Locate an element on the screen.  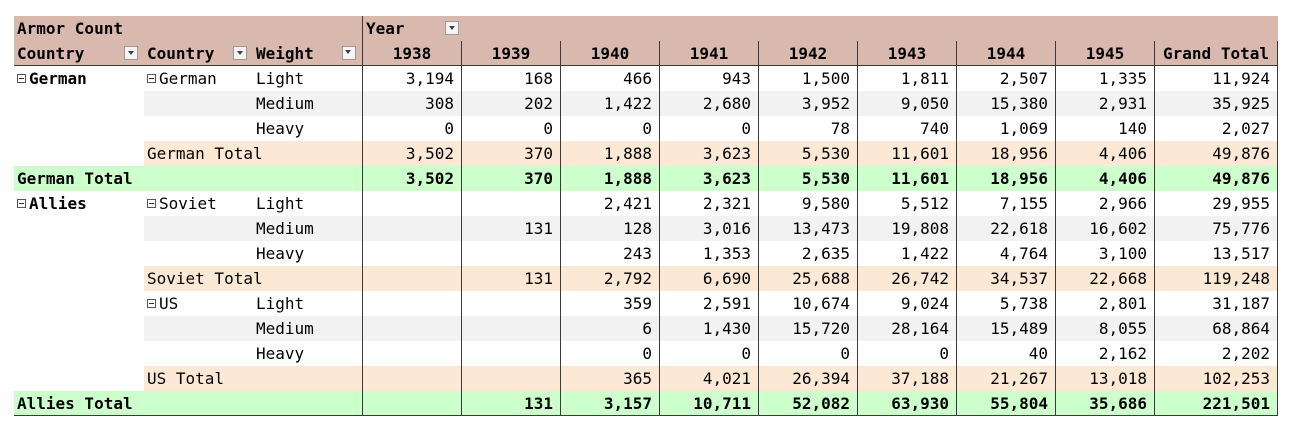
value-cell-1944: 7,155 is located at coordinates (1005, 203).